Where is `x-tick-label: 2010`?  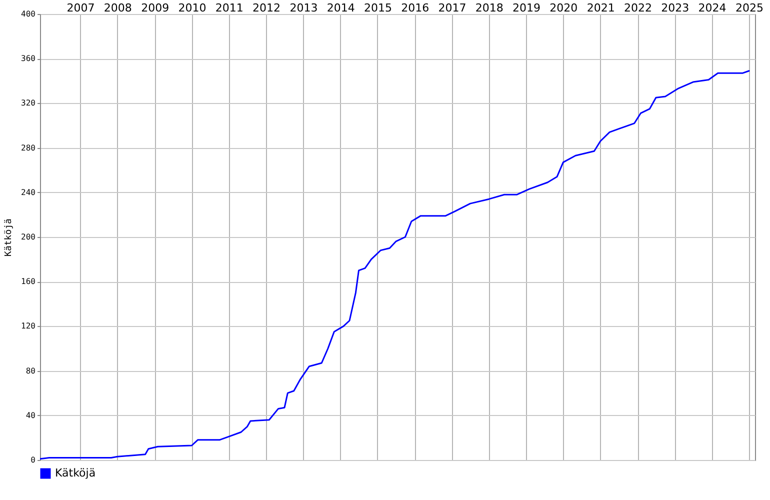
x-tick-label: 2010 is located at coordinates (192, 8).